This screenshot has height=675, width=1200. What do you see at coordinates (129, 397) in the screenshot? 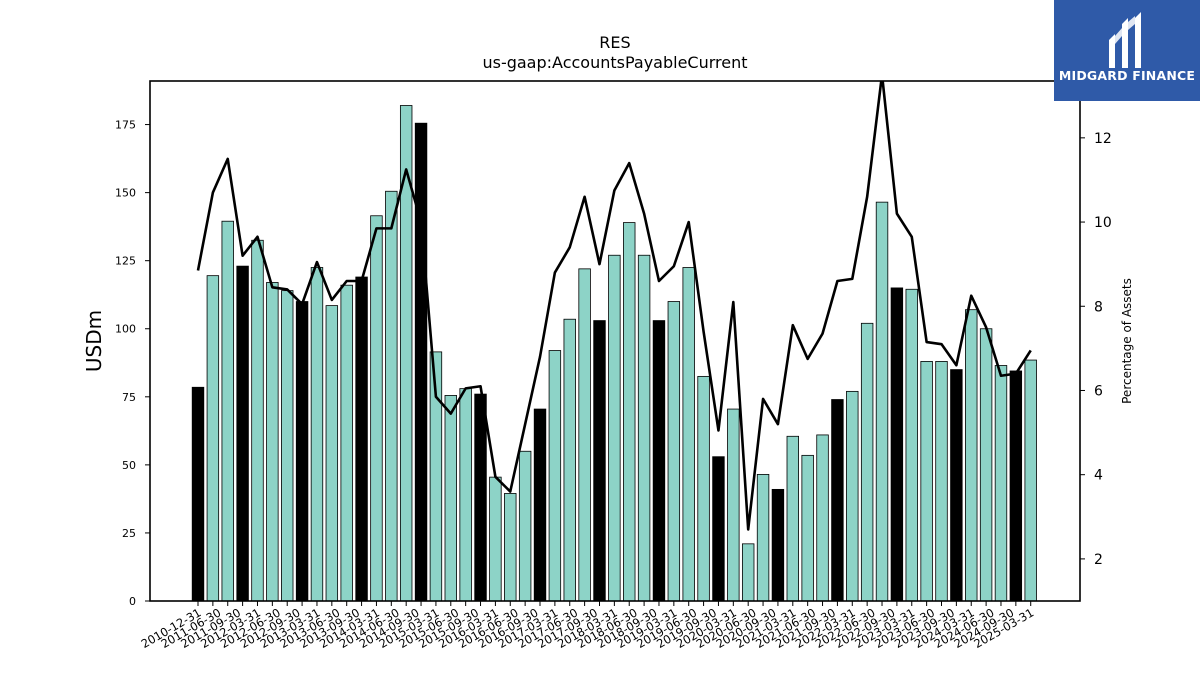
I see `y-tick-label: 75` at bounding box center [129, 397].